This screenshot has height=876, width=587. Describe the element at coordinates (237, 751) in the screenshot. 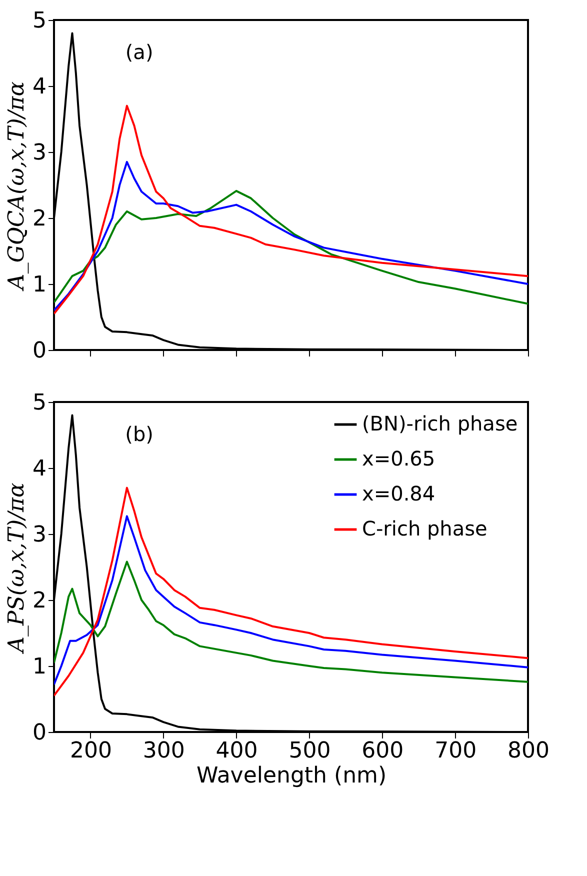

I see `x-tick-label: 400` at that location.